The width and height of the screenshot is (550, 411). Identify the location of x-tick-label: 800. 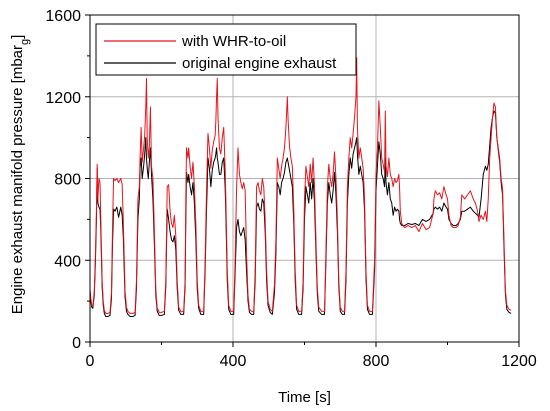
(376, 361).